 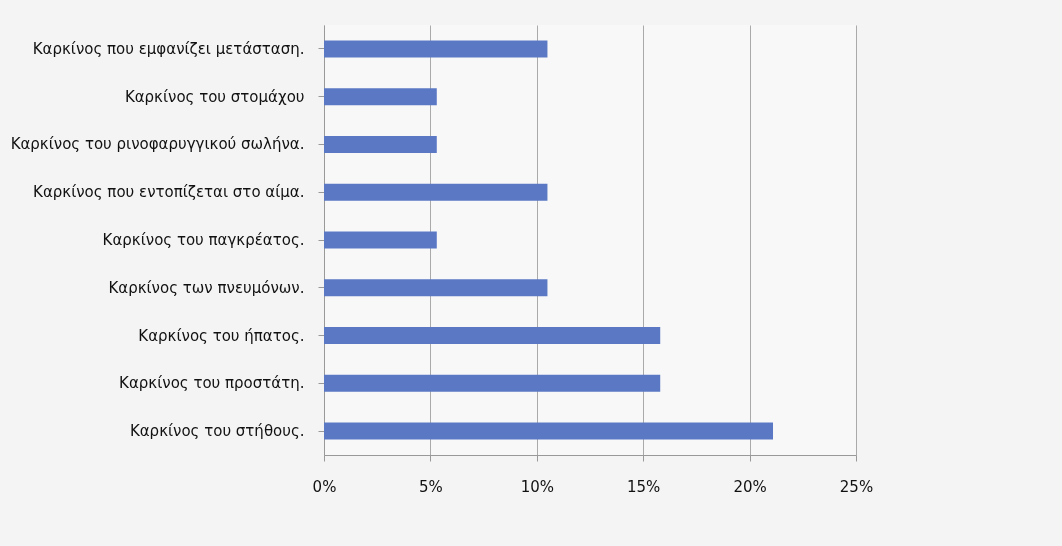 What do you see at coordinates (157, 144) in the screenshot?
I see `y-tick-label: Καρκίνος του ρινοφαρυγγικού σωλήνα.` at bounding box center [157, 144].